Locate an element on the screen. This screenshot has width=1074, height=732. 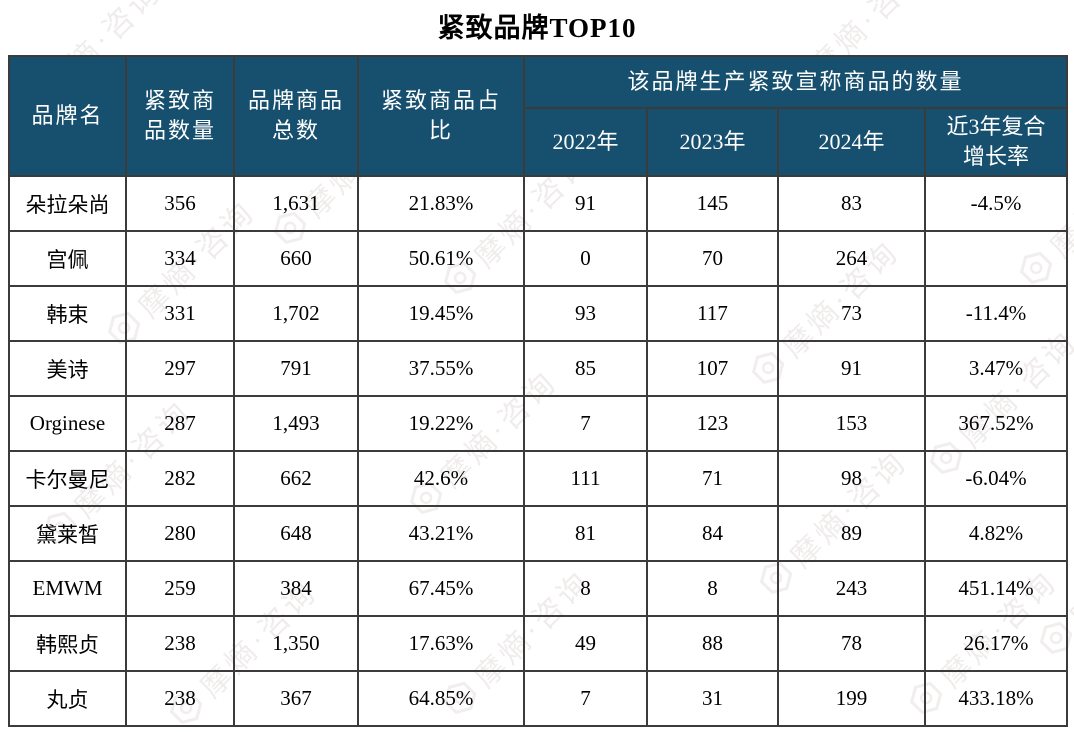
cell-y2023: 107 is located at coordinates (712, 368).